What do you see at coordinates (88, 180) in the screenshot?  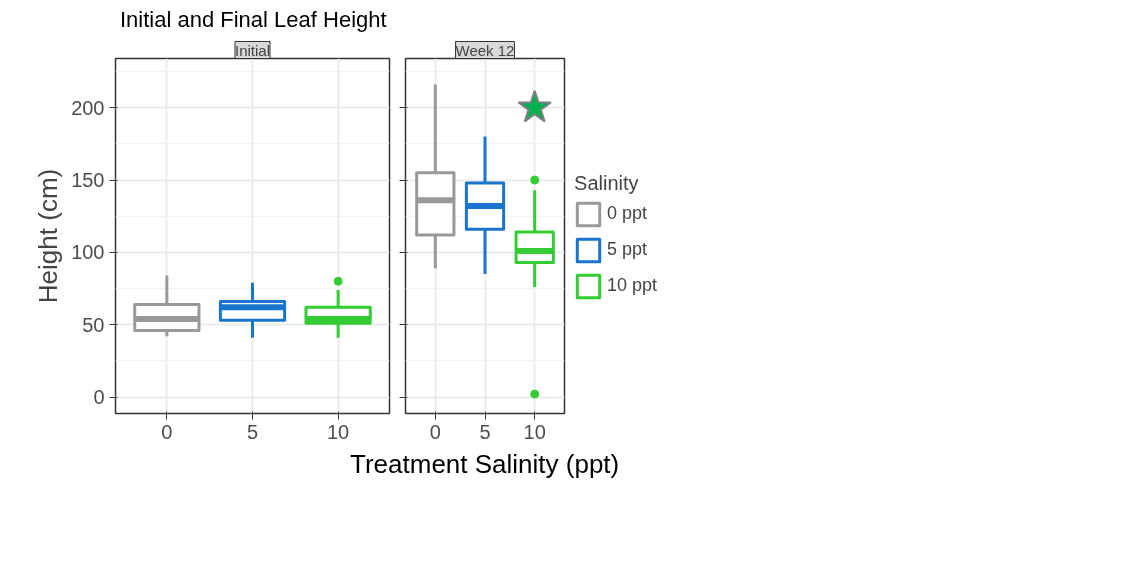 I see `y-tick-label: 150` at bounding box center [88, 180].